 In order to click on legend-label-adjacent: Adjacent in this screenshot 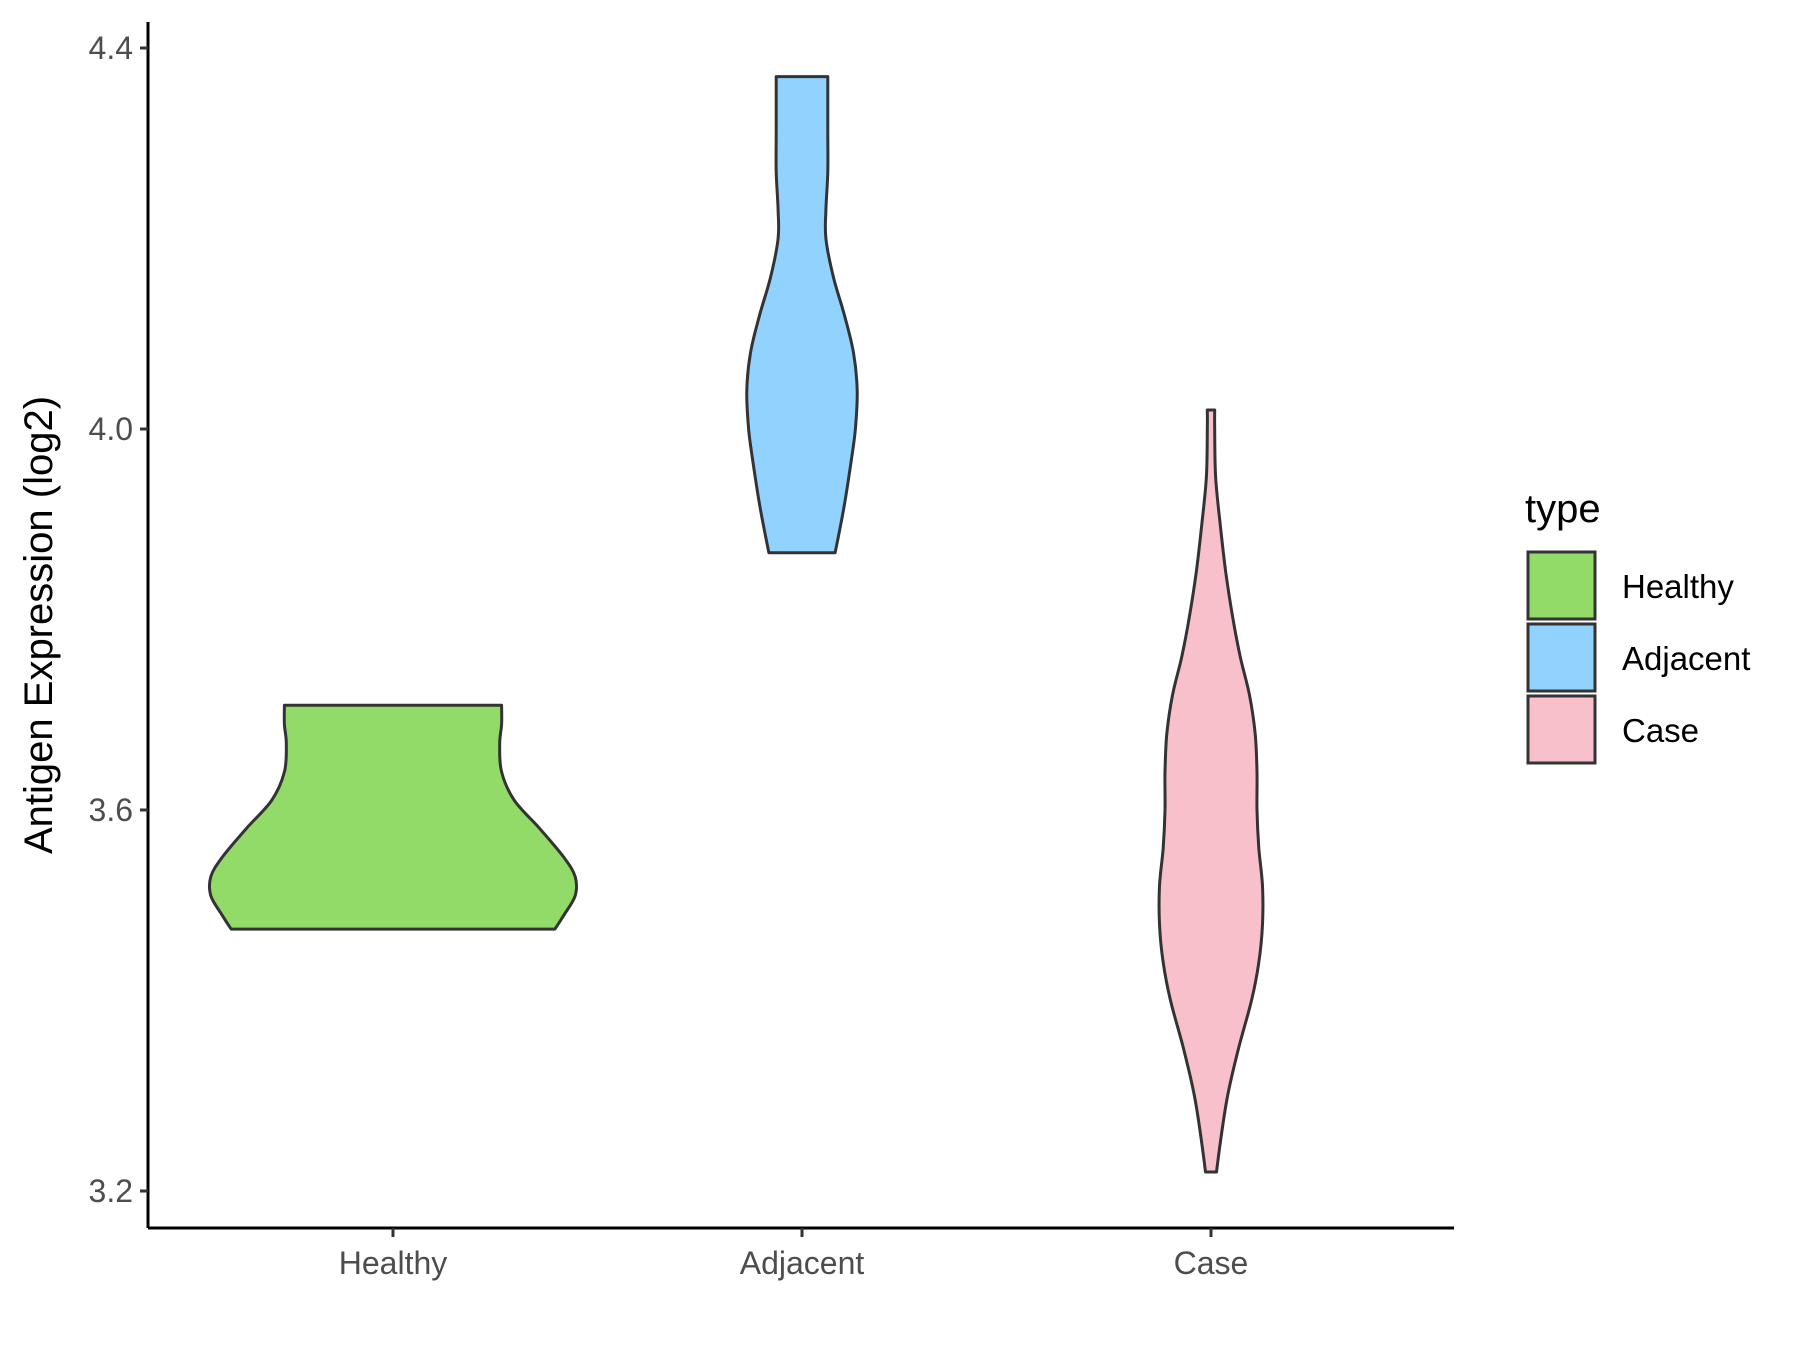, I will do `click(1686, 658)`.